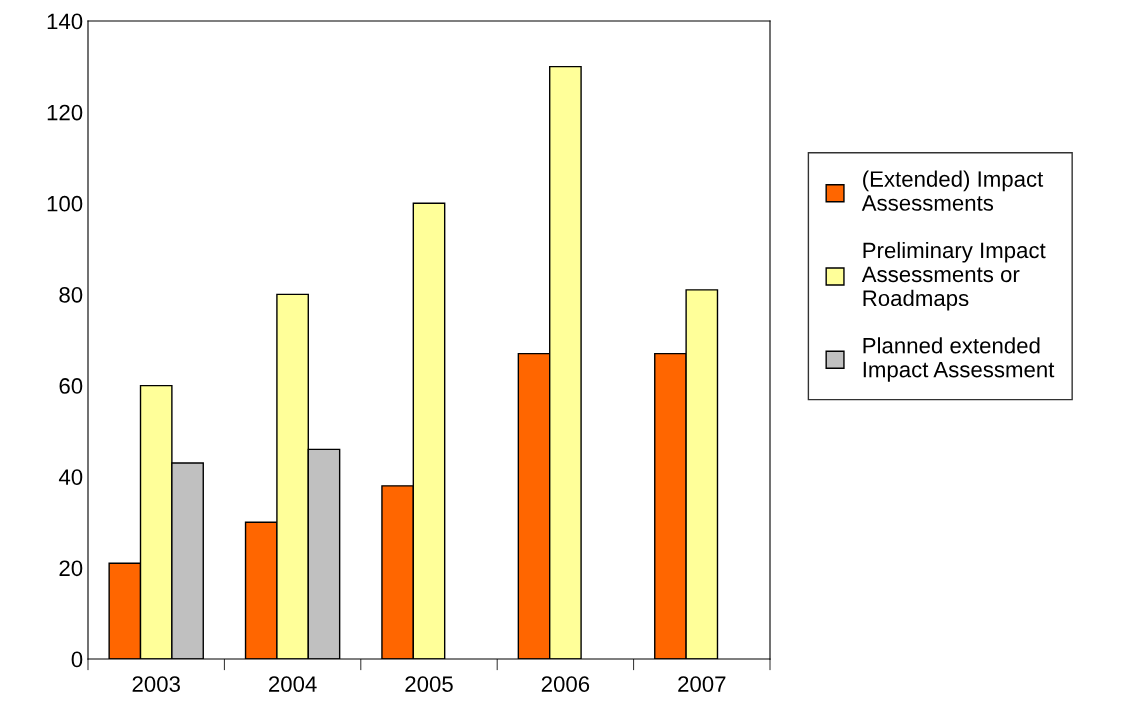 The height and width of the screenshot is (709, 1137). I want to click on x-tick-label: 2004, so click(293, 684).